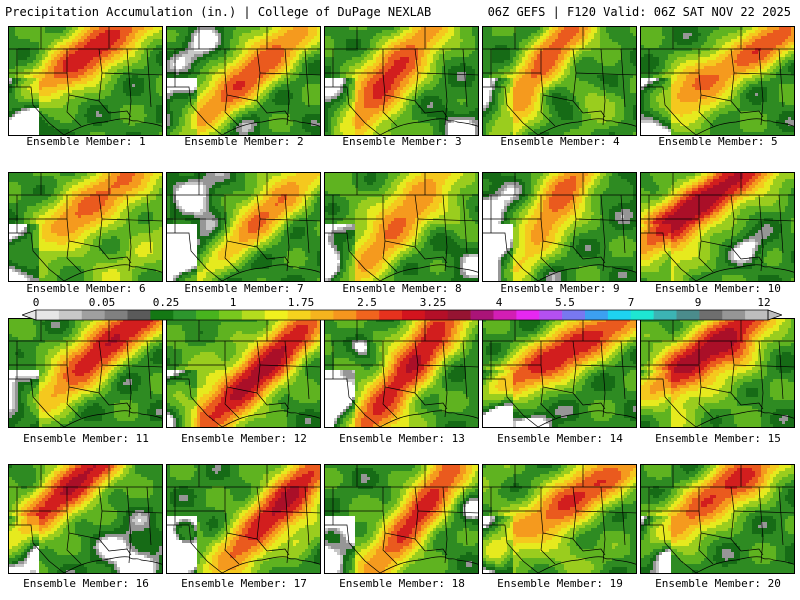 The height and width of the screenshot is (600, 800). What do you see at coordinates (367, 302) in the screenshot?
I see `colorbar-tick-label: 2.5` at bounding box center [367, 302].